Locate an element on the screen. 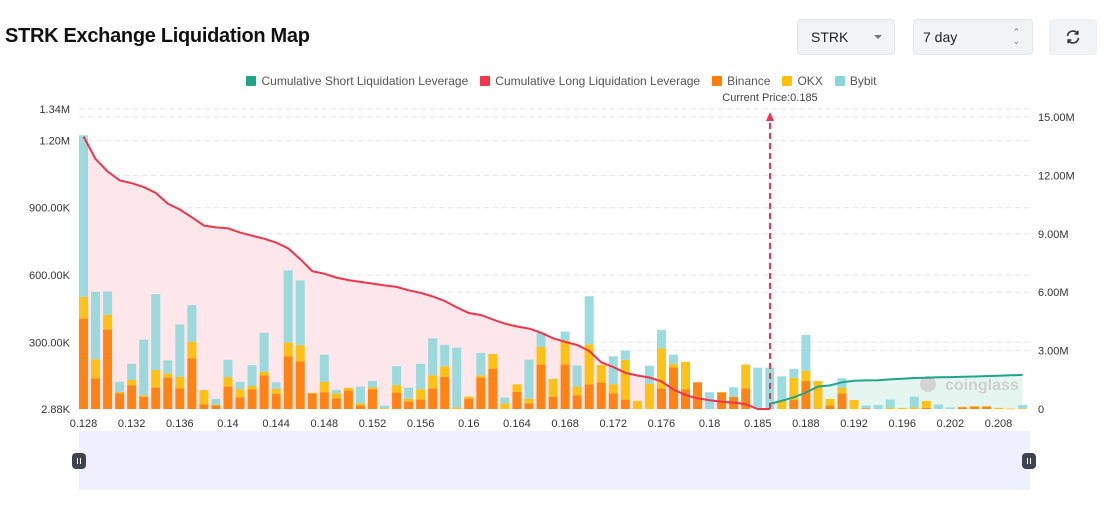 The image size is (1105, 507). range-slider-left-handle is located at coordinates (79, 461).